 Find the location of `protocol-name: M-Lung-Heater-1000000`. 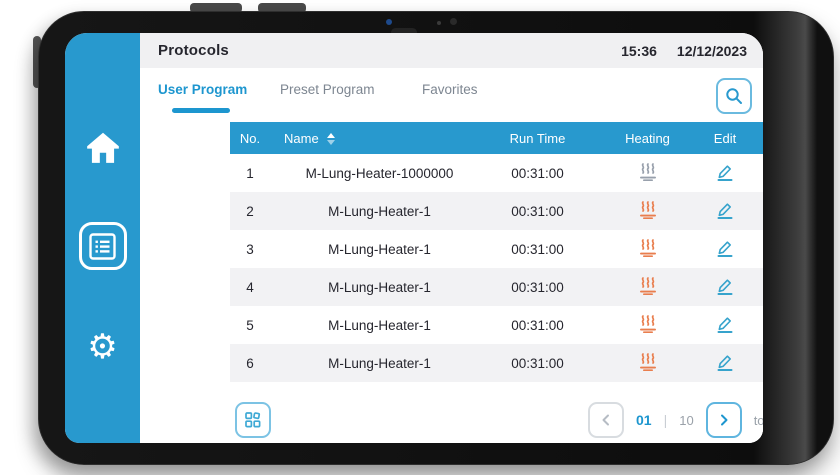

protocol-name: M-Lung-Heater-1000000 is located at coordinates (379, 173).